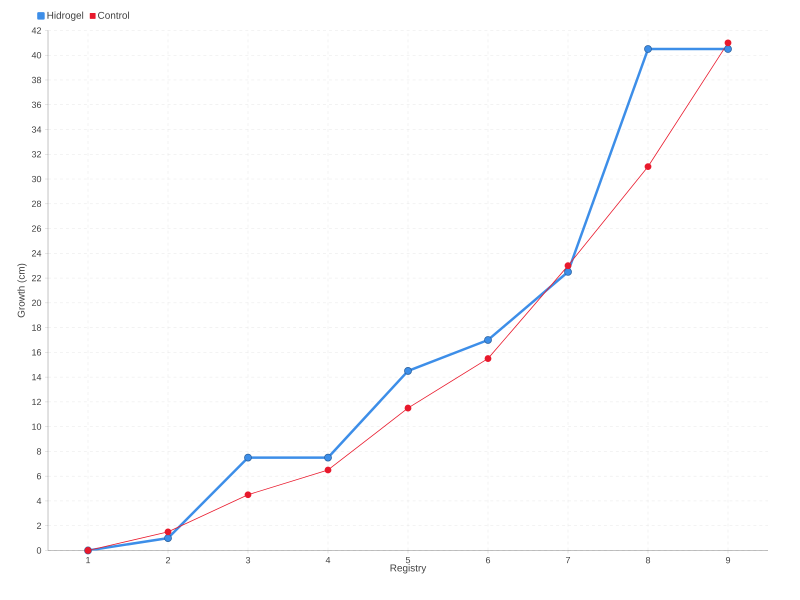  I want to click on y-tick-label: 32, so click(37, 154).